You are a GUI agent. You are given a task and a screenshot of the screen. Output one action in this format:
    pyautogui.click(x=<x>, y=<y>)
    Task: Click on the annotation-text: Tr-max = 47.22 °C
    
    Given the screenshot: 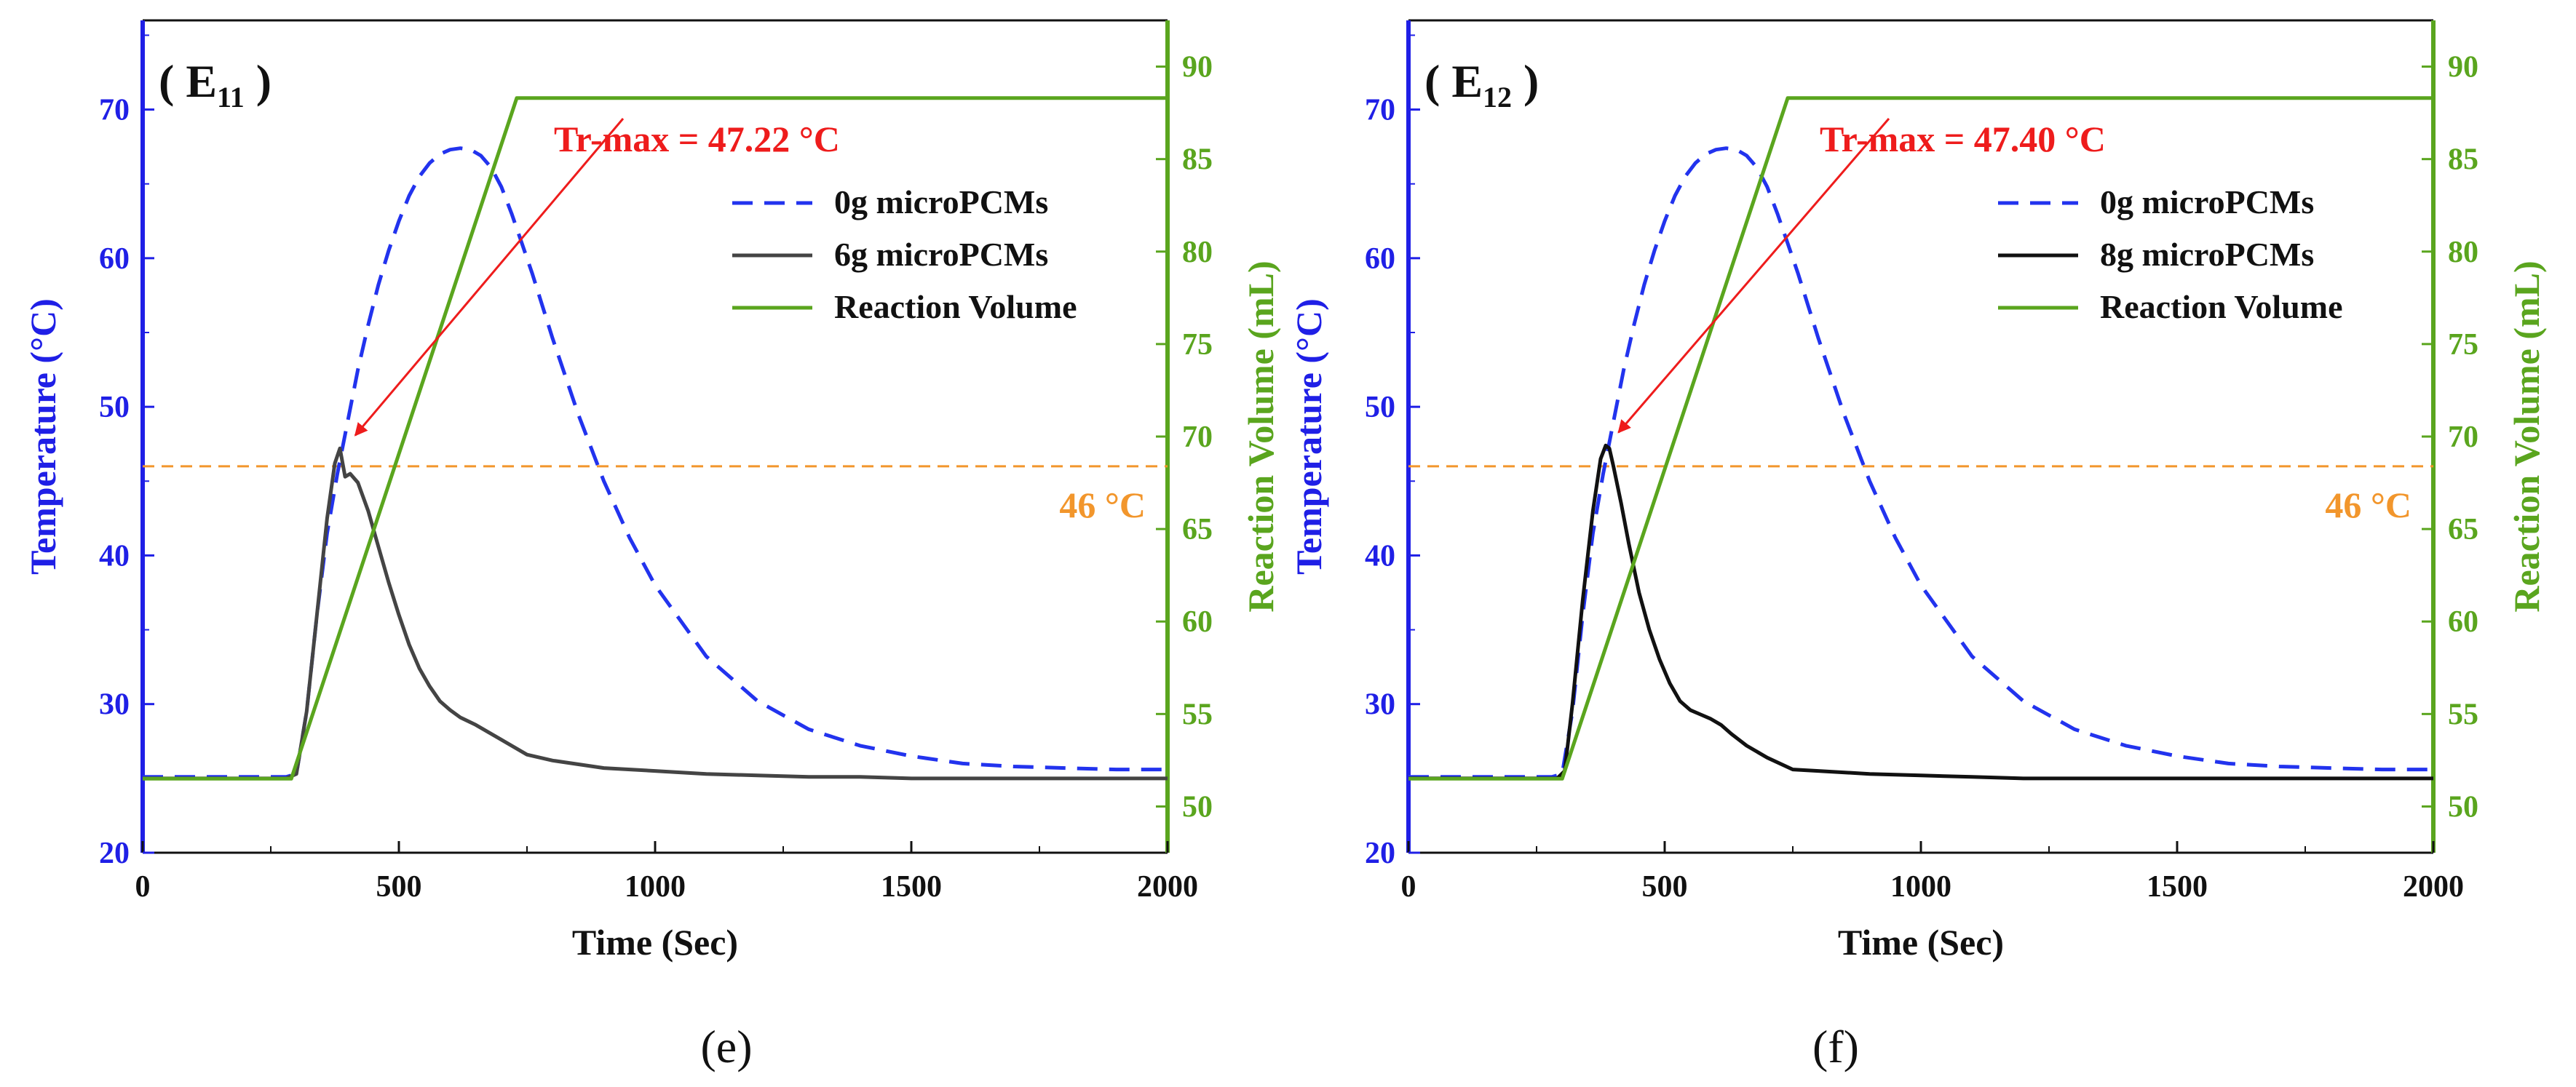 What is the action you would take?
    pyautogui.click(x=697, y=139)
    